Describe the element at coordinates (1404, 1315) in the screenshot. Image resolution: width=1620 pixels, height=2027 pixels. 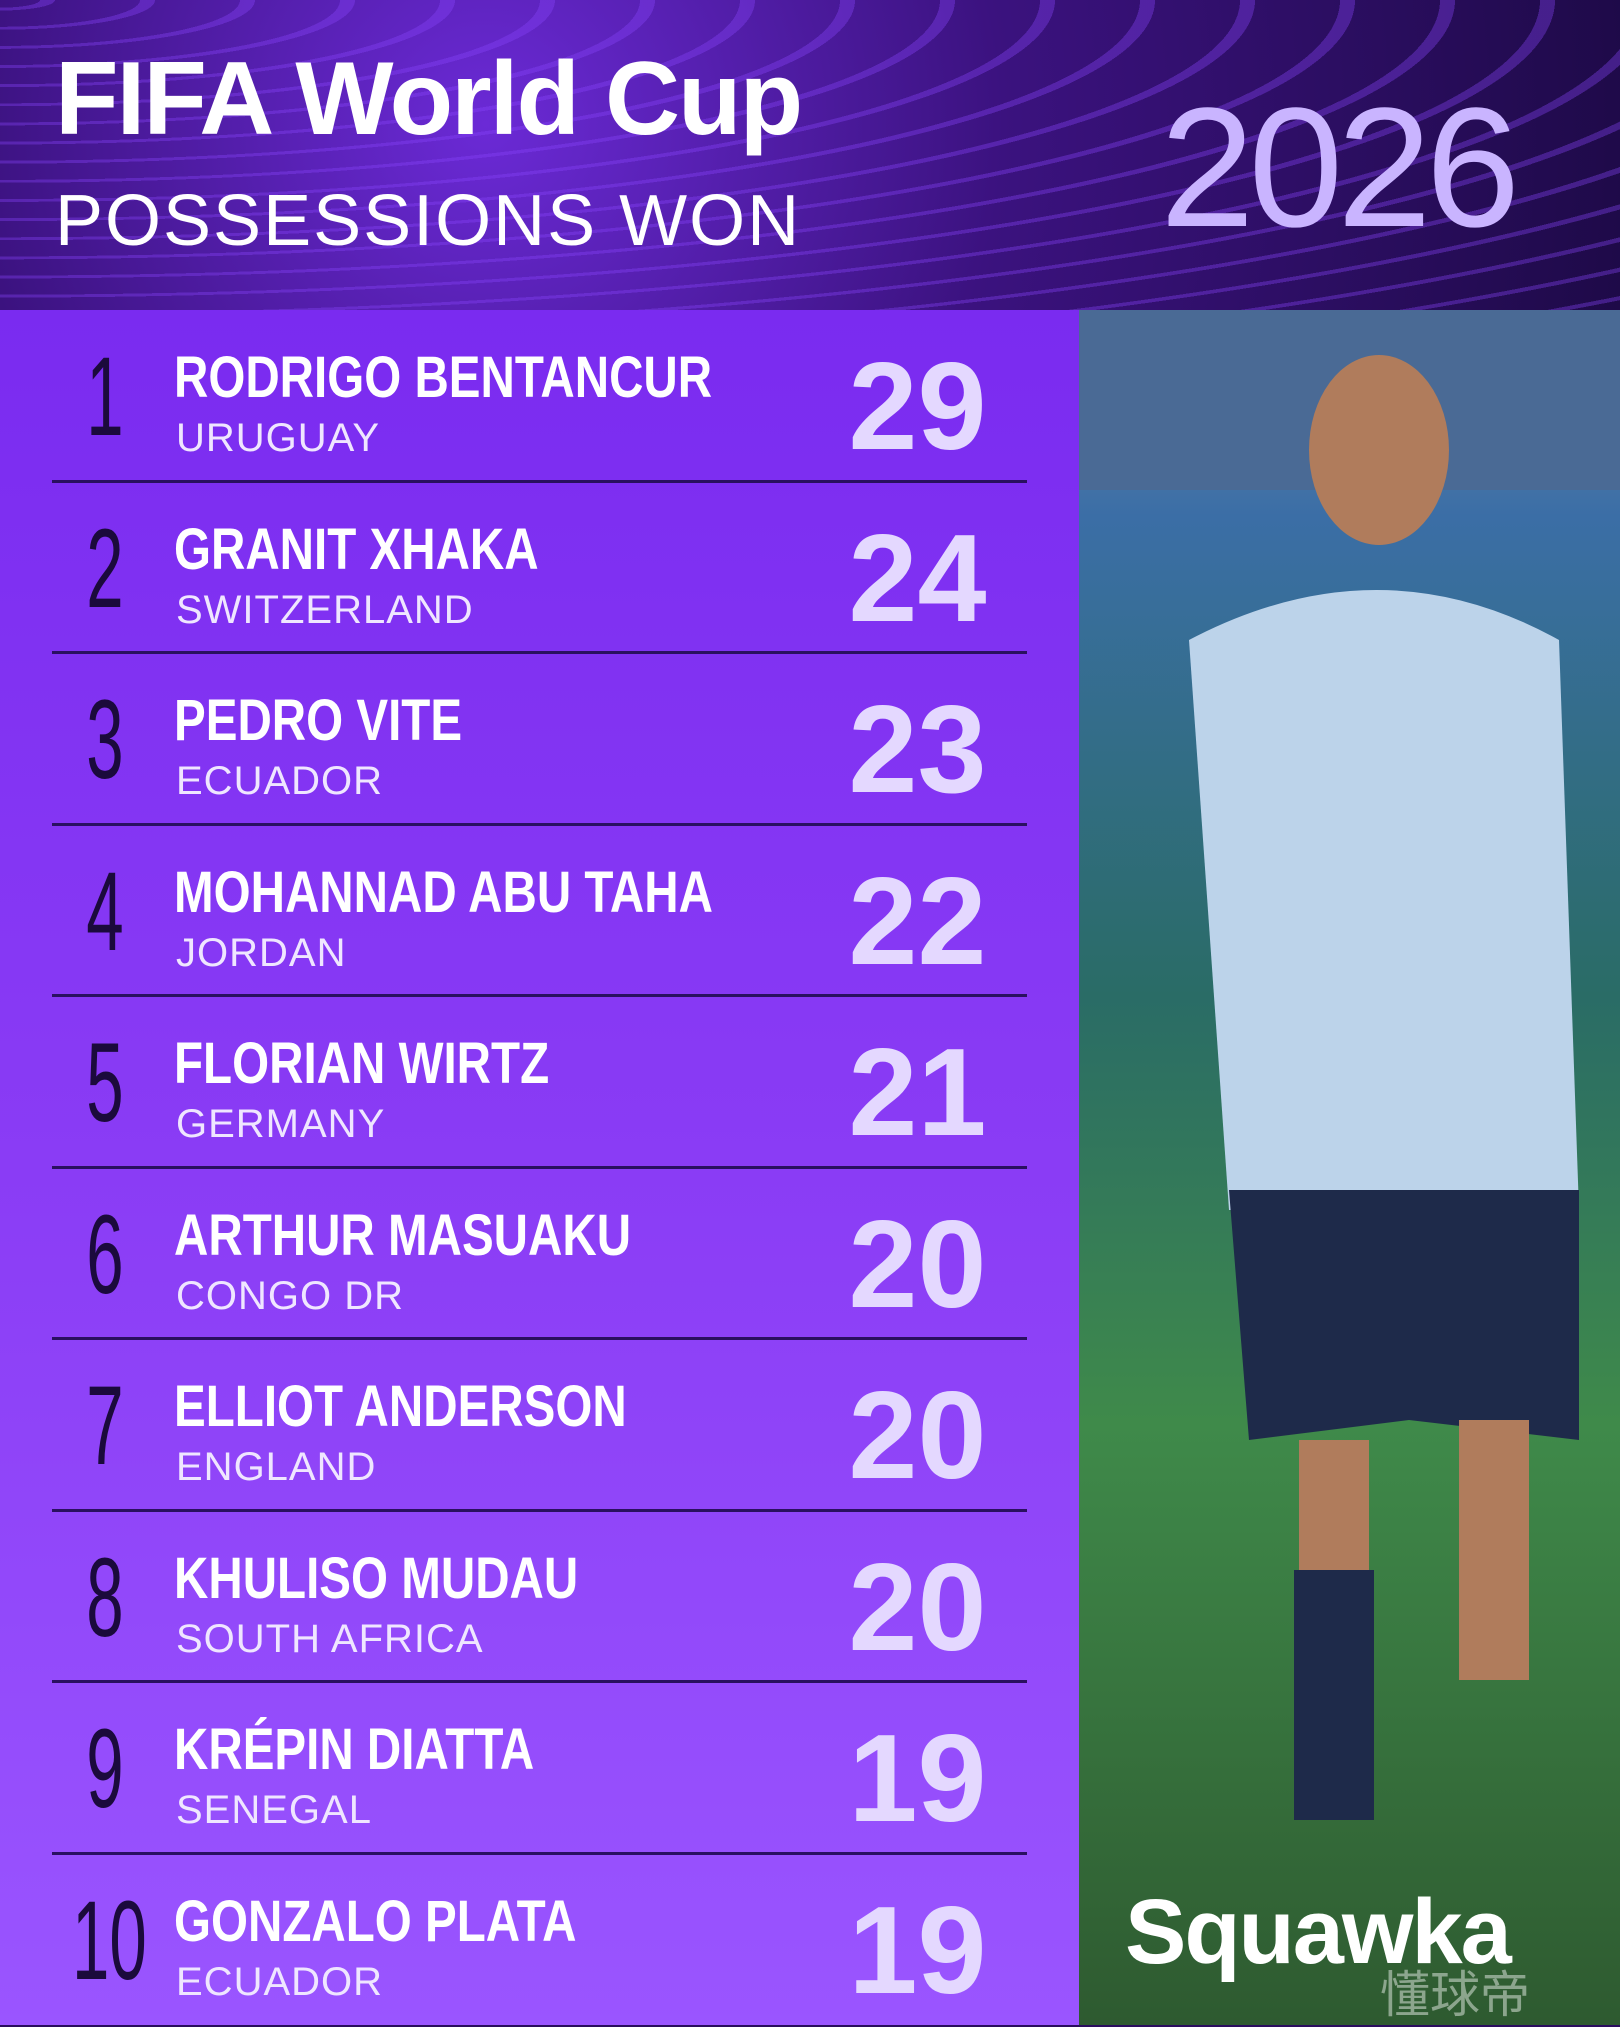
I see `shorts` at that location.